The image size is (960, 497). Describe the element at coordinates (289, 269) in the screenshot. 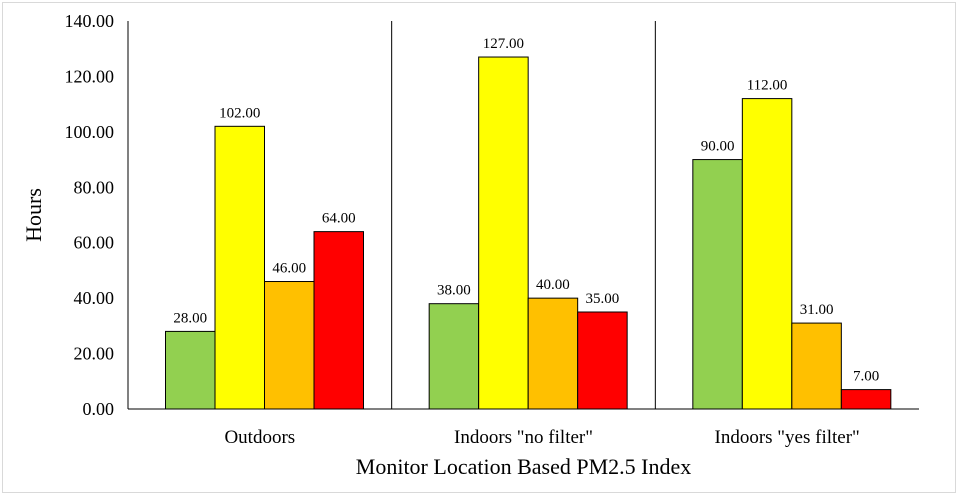

I see `data-label: 46.00` at that location.